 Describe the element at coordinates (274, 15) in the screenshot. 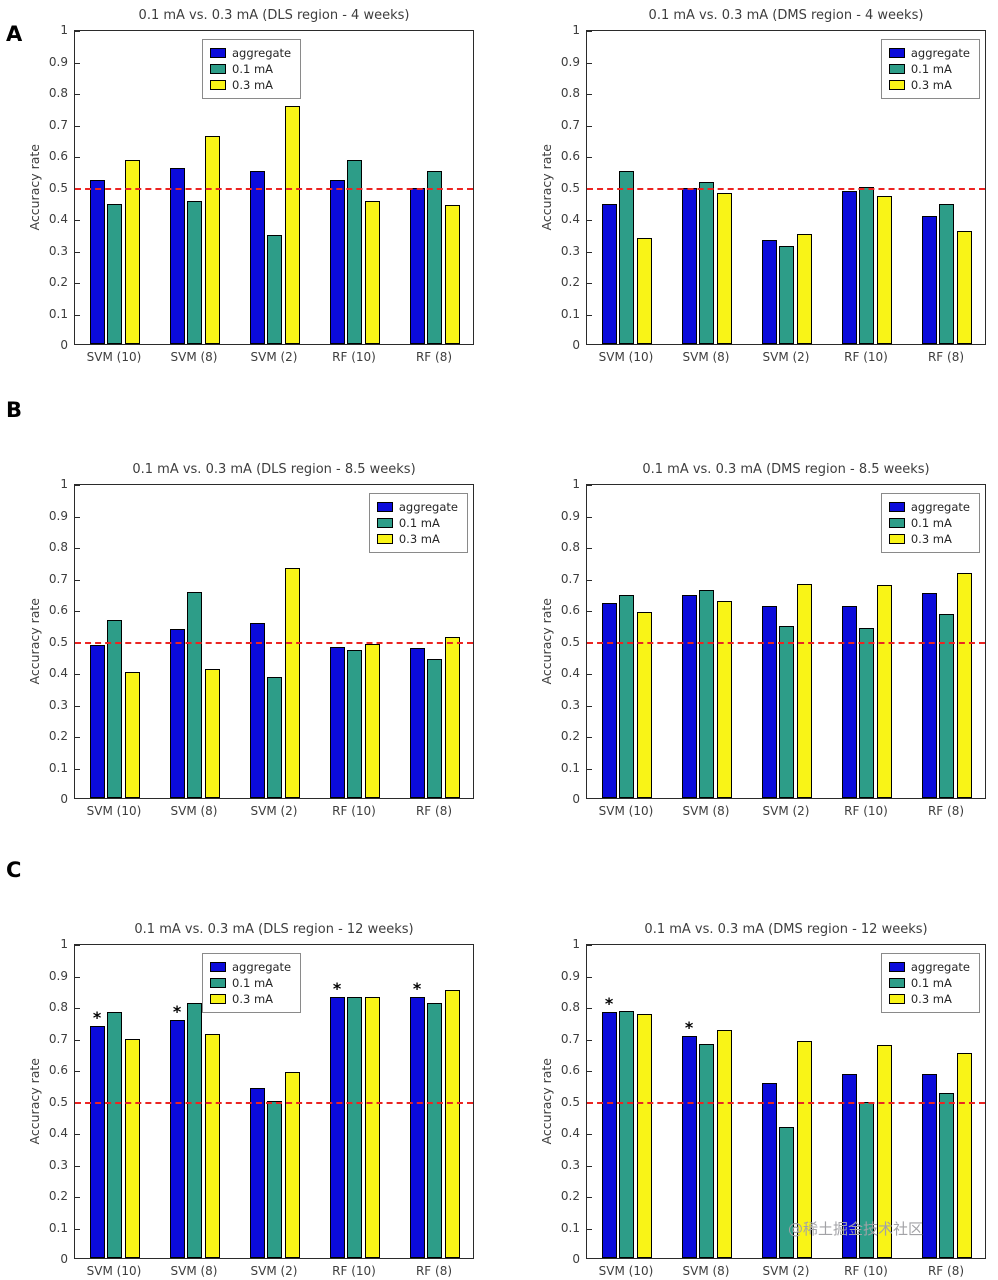

I see `chart-title: 0.1 mA vs. 0.3 mA (DLS region - 4 weeks)` at that location.